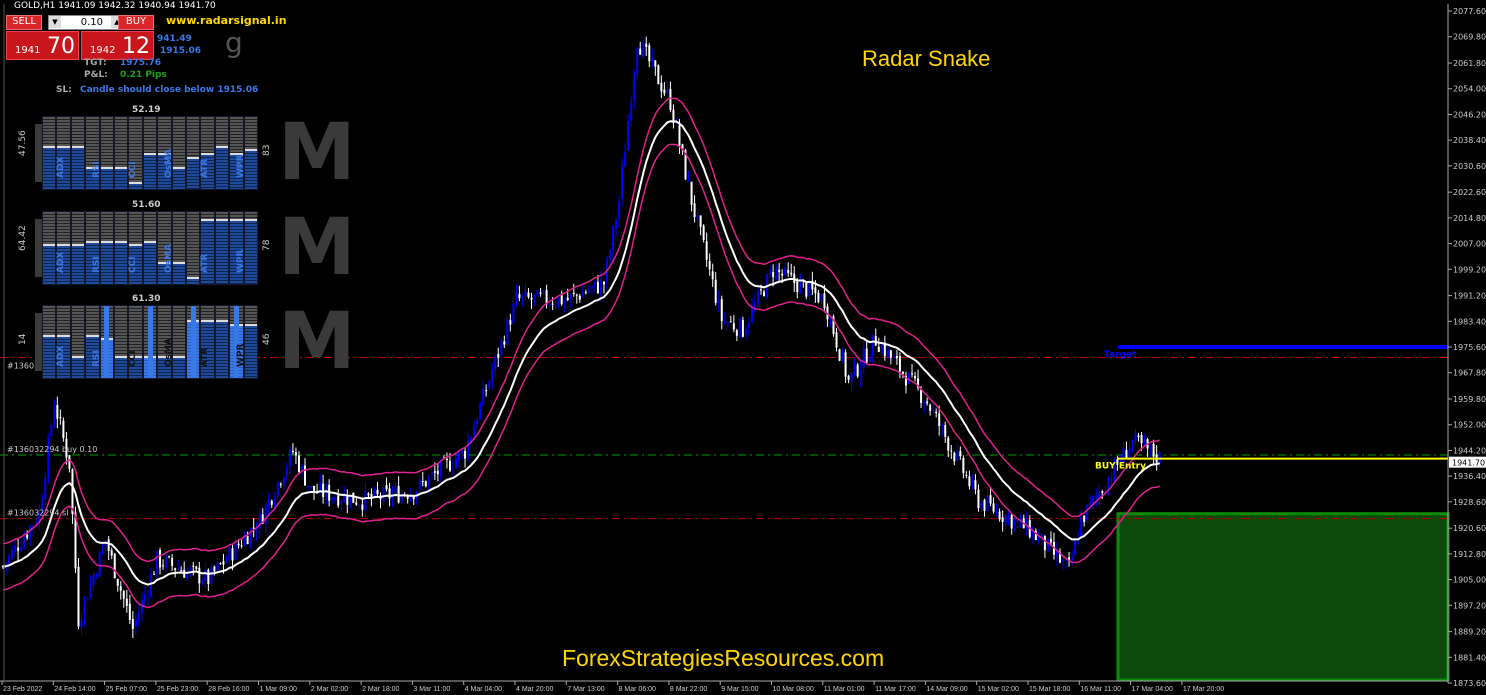 The width and height of the screenshot is (1486, 695). Describe the element at coordinates (133, 169) in the screenshot. I see `indicator-label: CCI` at that location.